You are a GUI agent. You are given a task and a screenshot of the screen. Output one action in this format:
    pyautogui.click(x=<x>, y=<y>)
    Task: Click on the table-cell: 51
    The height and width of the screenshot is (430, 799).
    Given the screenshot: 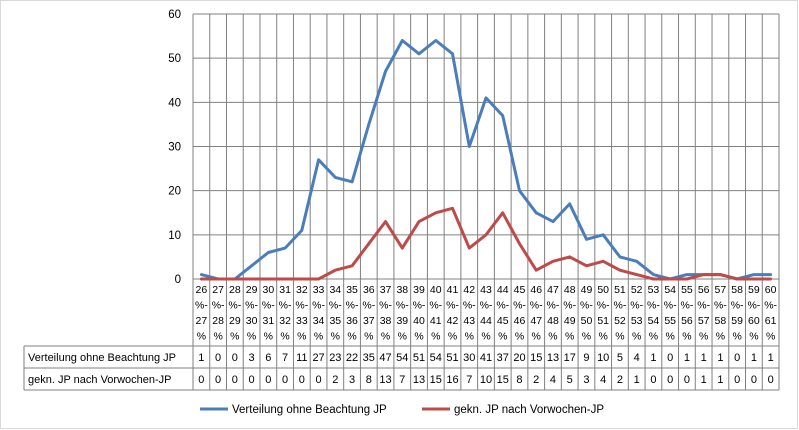 What is the action you would take?
    pyautogui.click(x=452, y=358)
    